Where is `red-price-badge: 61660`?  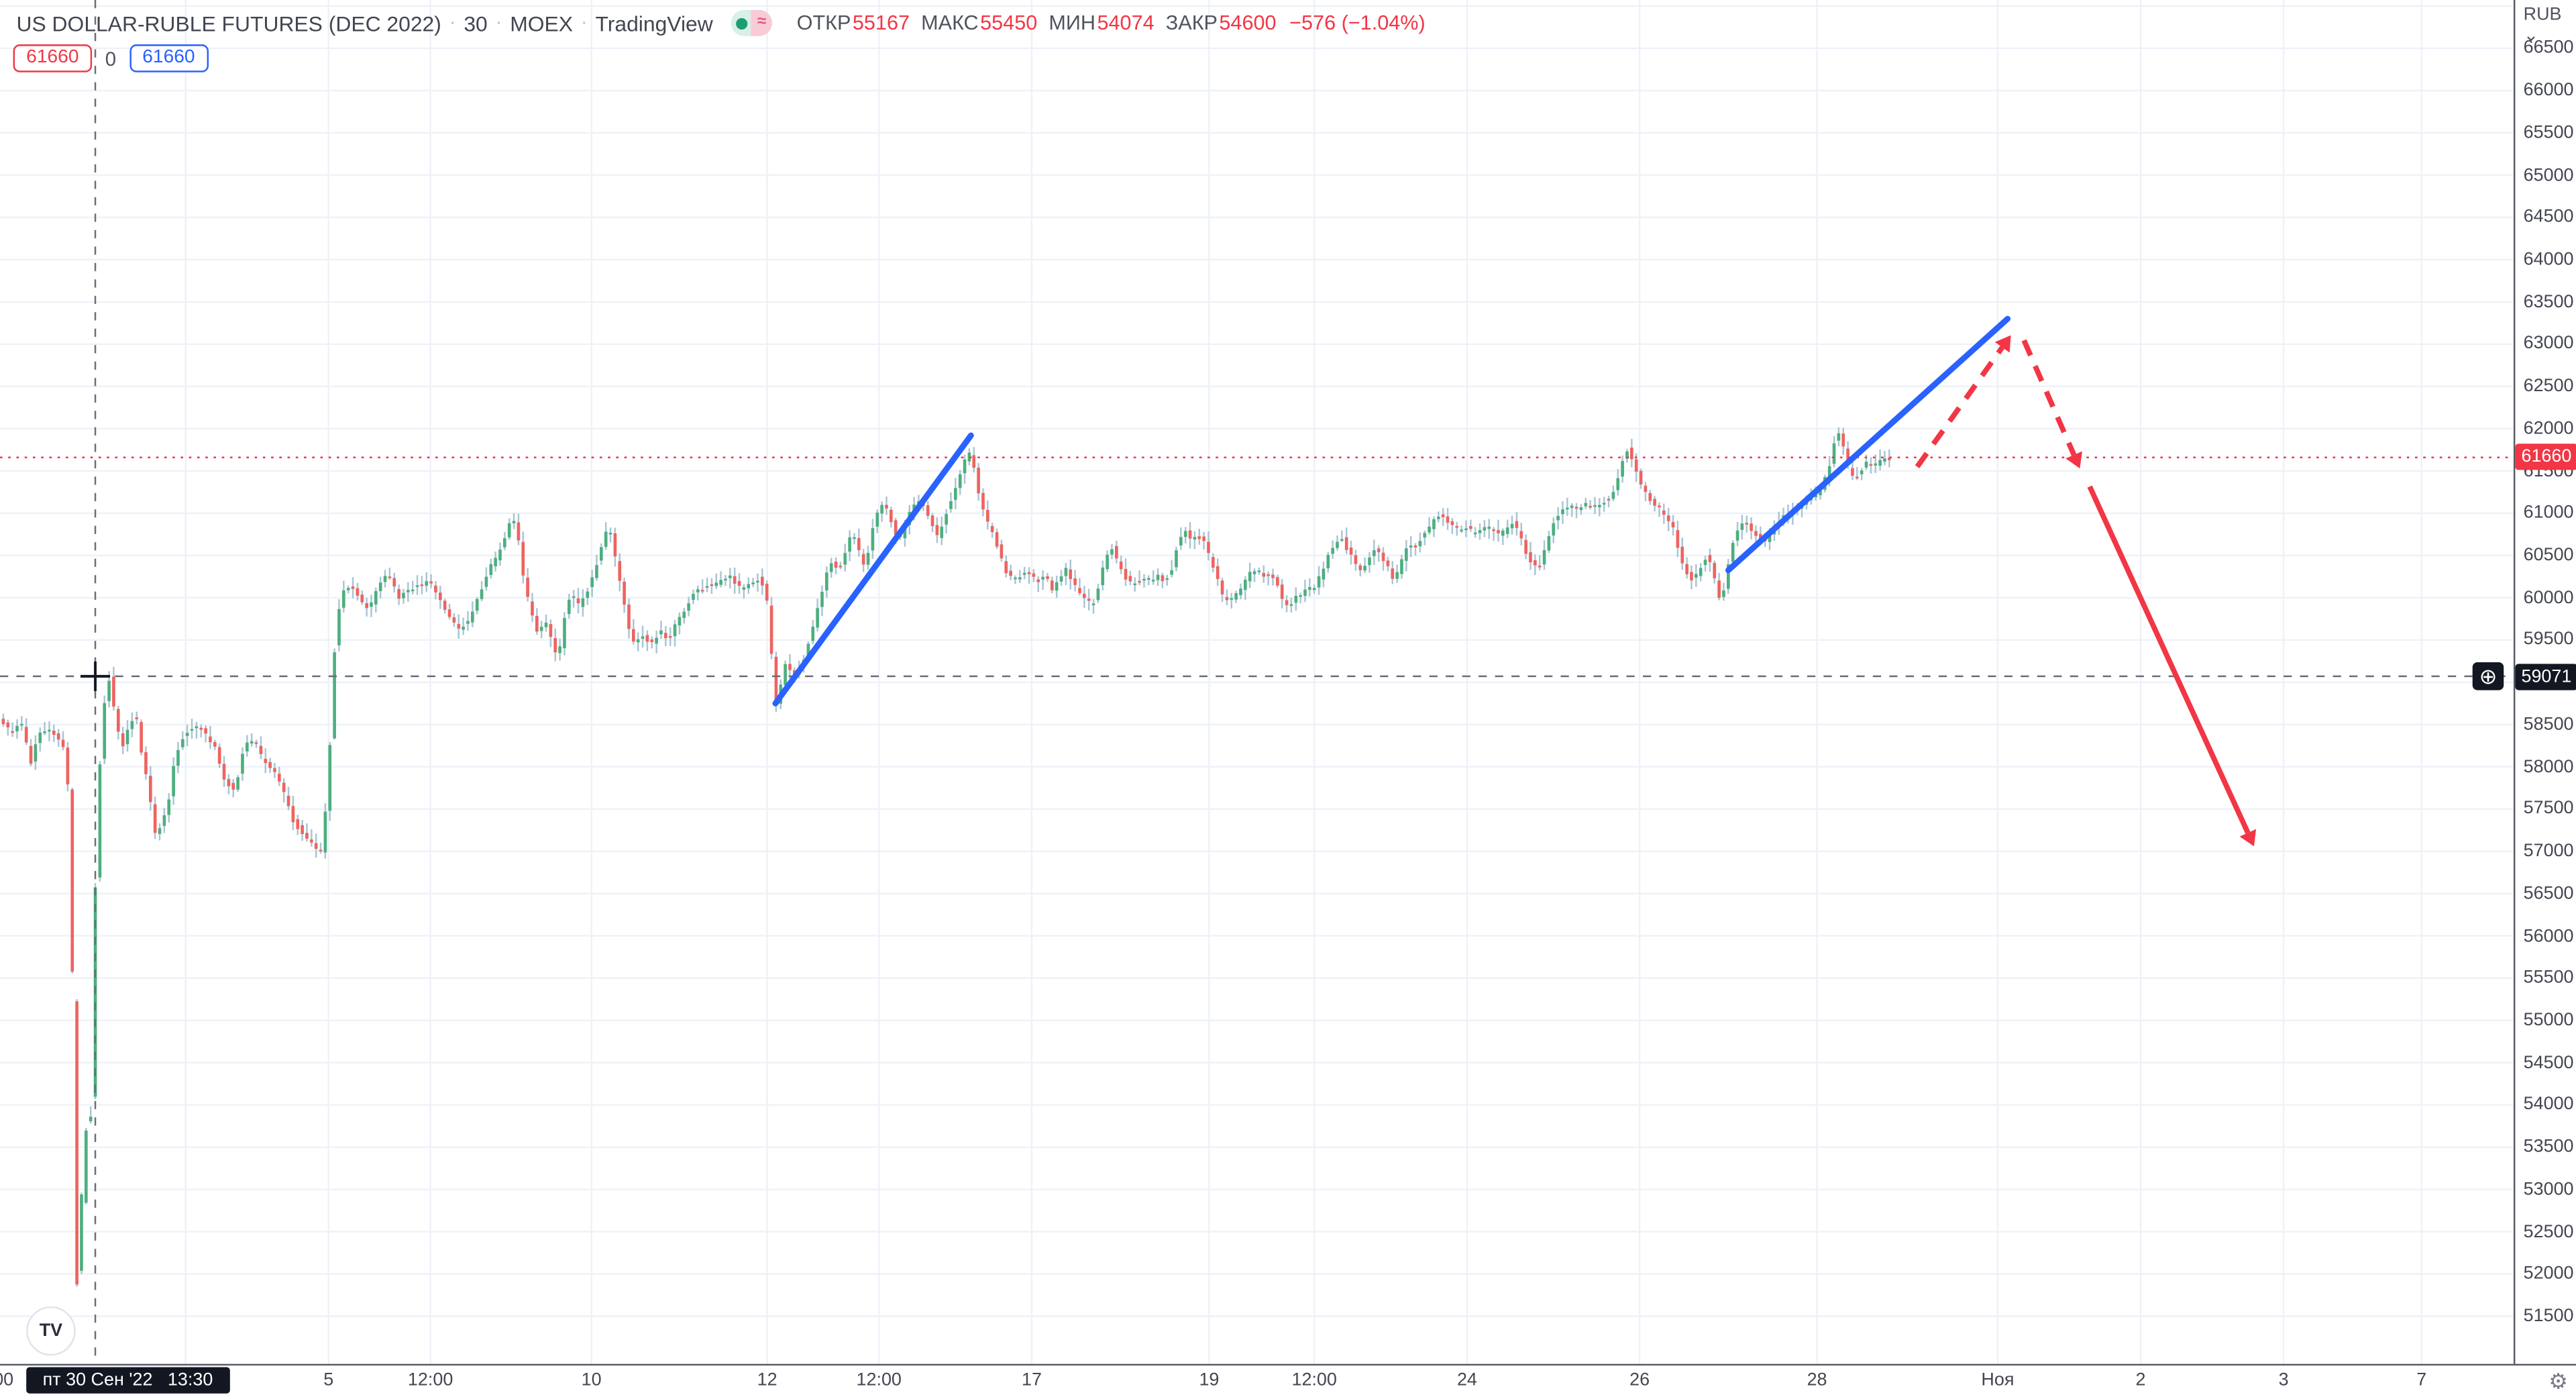 red-price-badge: 61660 is located at coordinates (53, 58).